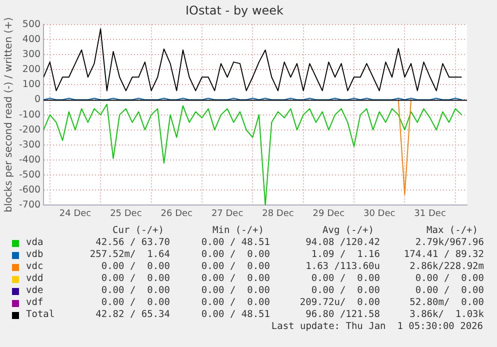  I want to click on y-tick-label: 100, so click(31, 84).